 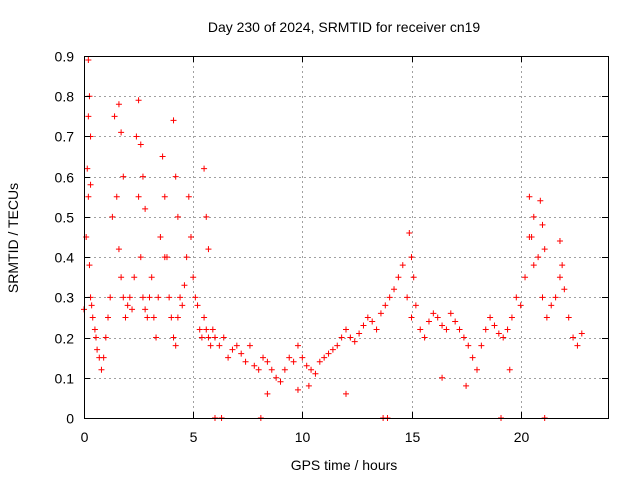 What do you see at coordinates (305, 437) in the screenshot?
I see `x-tick-labels: 0 5 10 15 20` at bounding box center [305, 437].